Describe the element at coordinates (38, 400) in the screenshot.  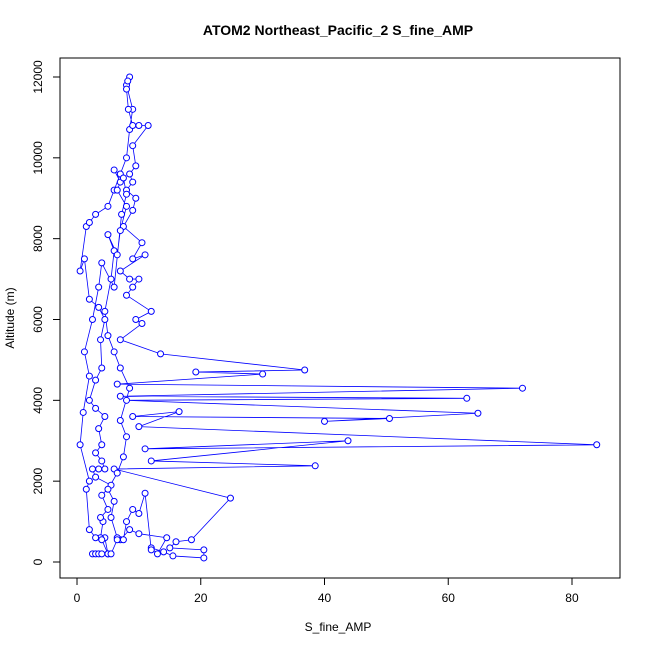
I see `y-tick-label: 4000` at that location.